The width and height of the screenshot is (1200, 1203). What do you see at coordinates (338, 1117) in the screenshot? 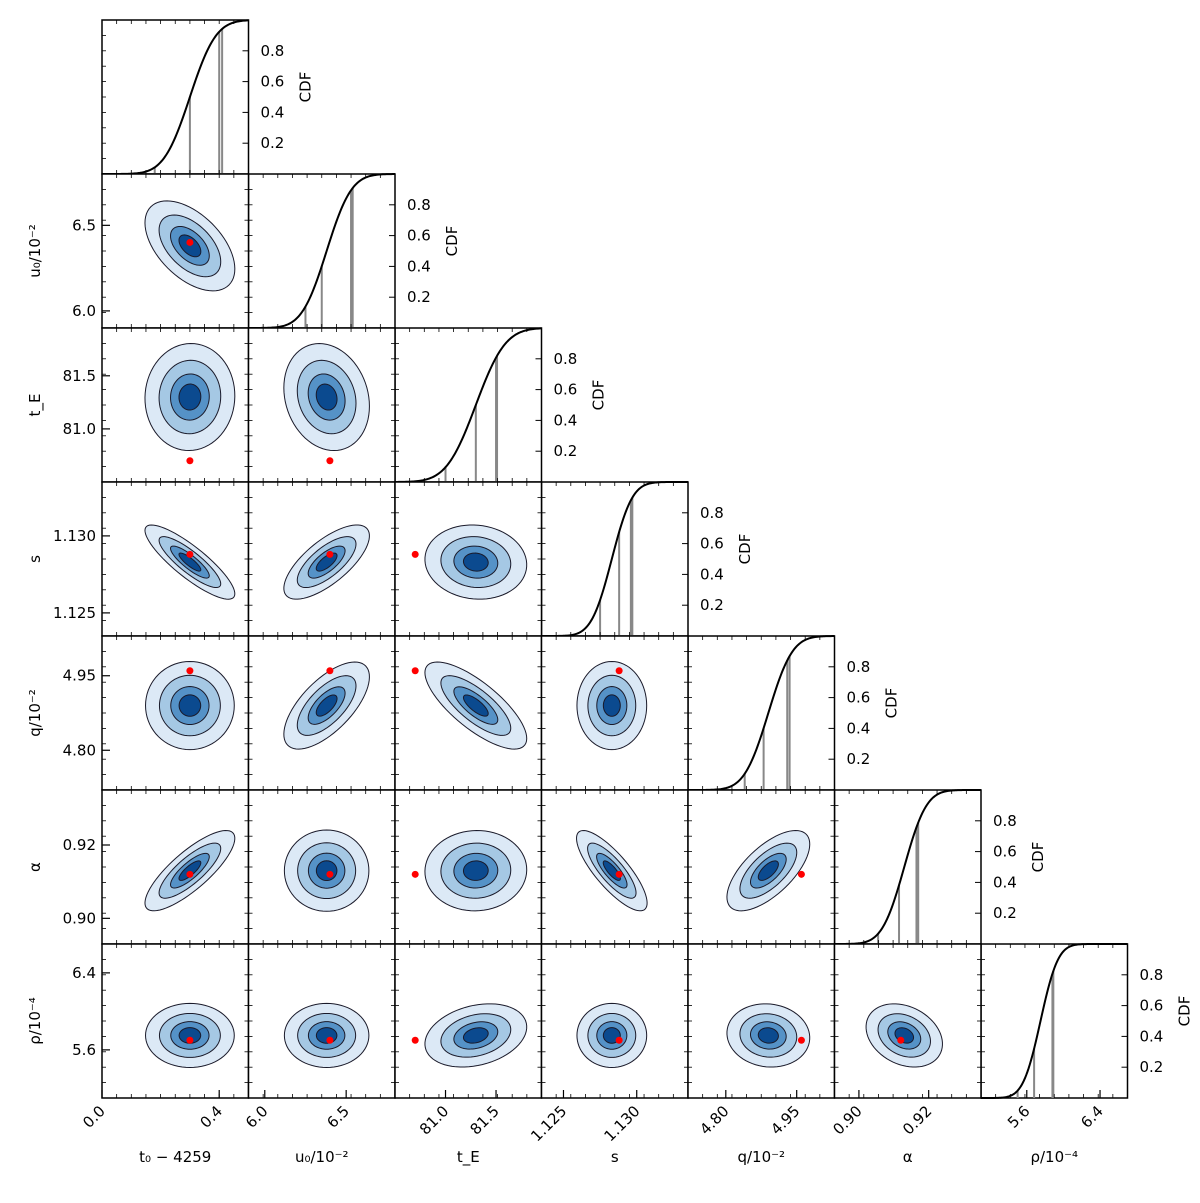
I see `x-tick-label-u0: 6.5` at bounding box center [338, 1117].